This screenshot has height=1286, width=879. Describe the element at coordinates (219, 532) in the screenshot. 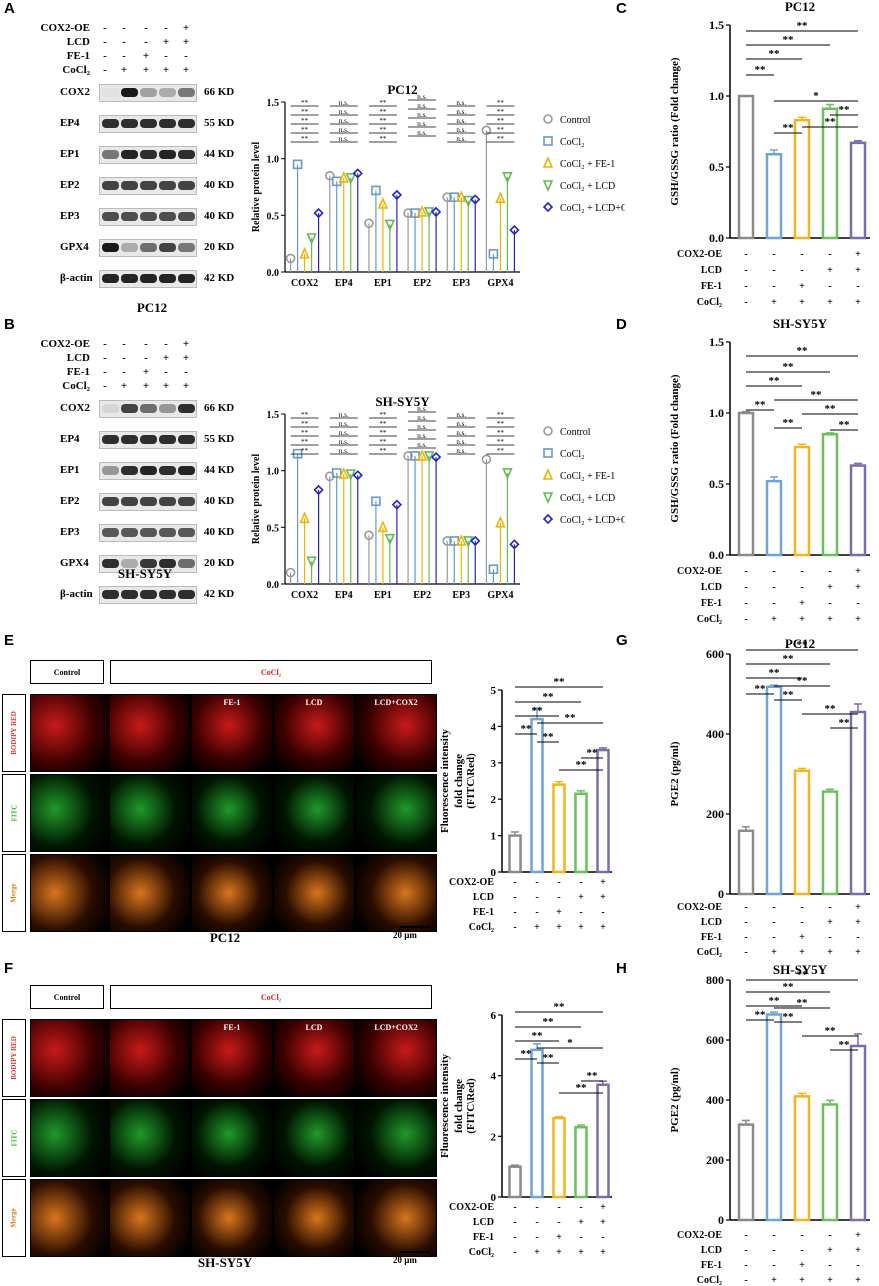

I see `blot-kd-label: 40 KD` at that location.